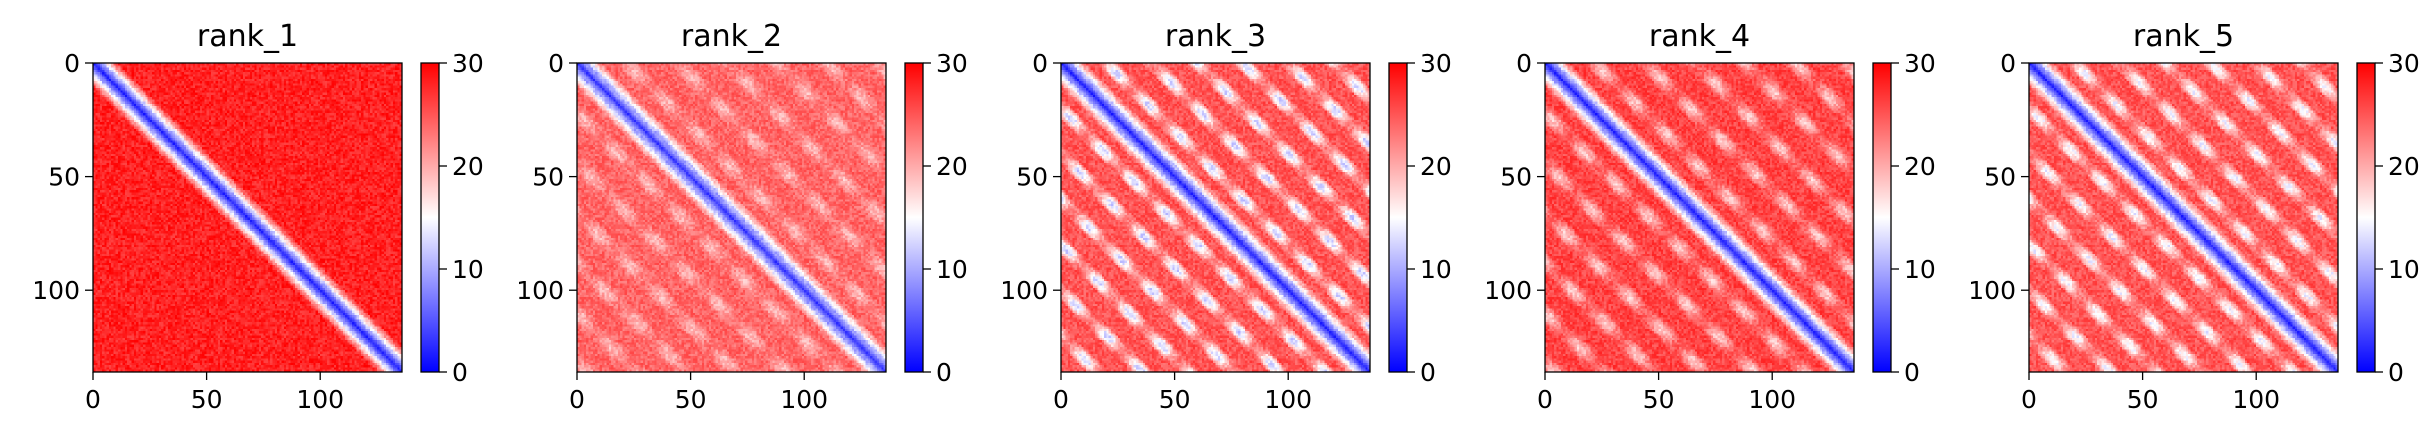 The width and height of the screenshot is (2435, 438). What do you see at coordinates (731, 36) in the screenshot?
I see `panel-title: rank_2` at bounding box center [731, 36].